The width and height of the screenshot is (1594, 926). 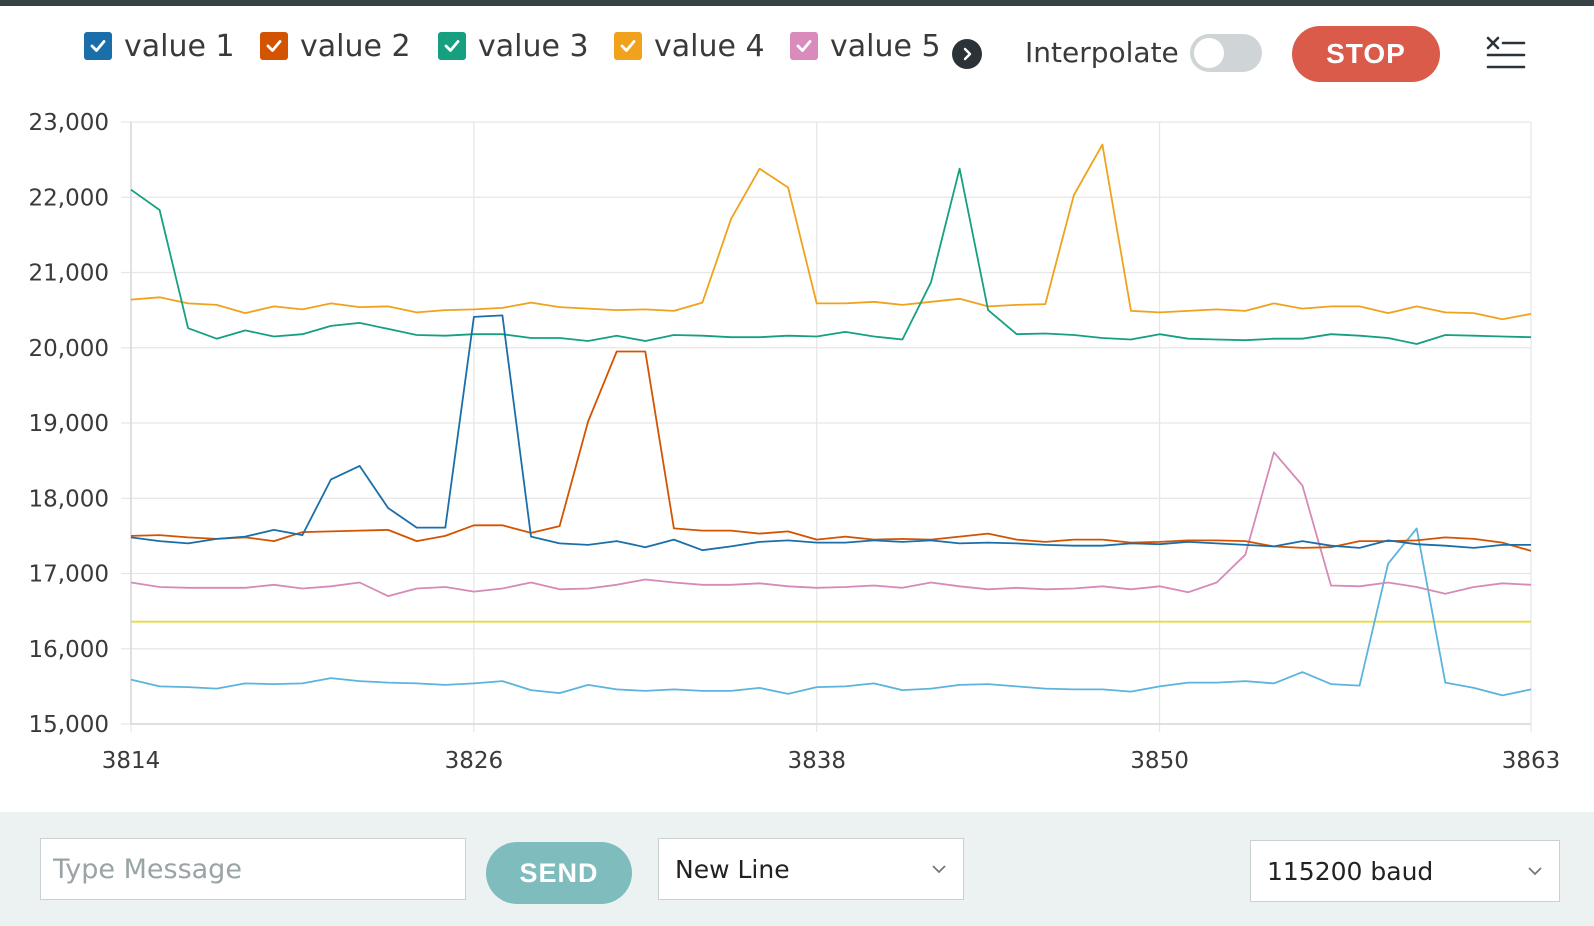 What do you see at coordinates (533, 46) in the screenshot?
I see `legend-label: value 3` at bounding box center [533, 46].